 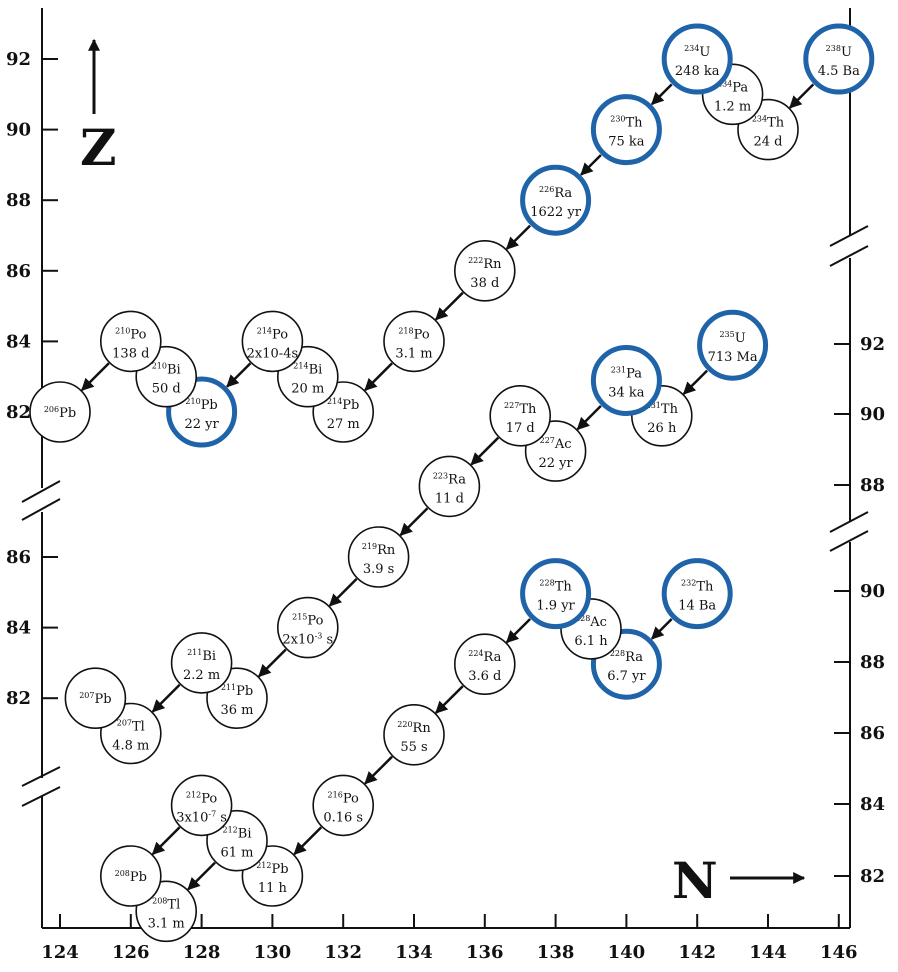 What do you see at coordinates (307, 627) in the screenshot?
I see `nuclide-po-215: 215Po 2x10-3 s` at bounding box center [307, 627].